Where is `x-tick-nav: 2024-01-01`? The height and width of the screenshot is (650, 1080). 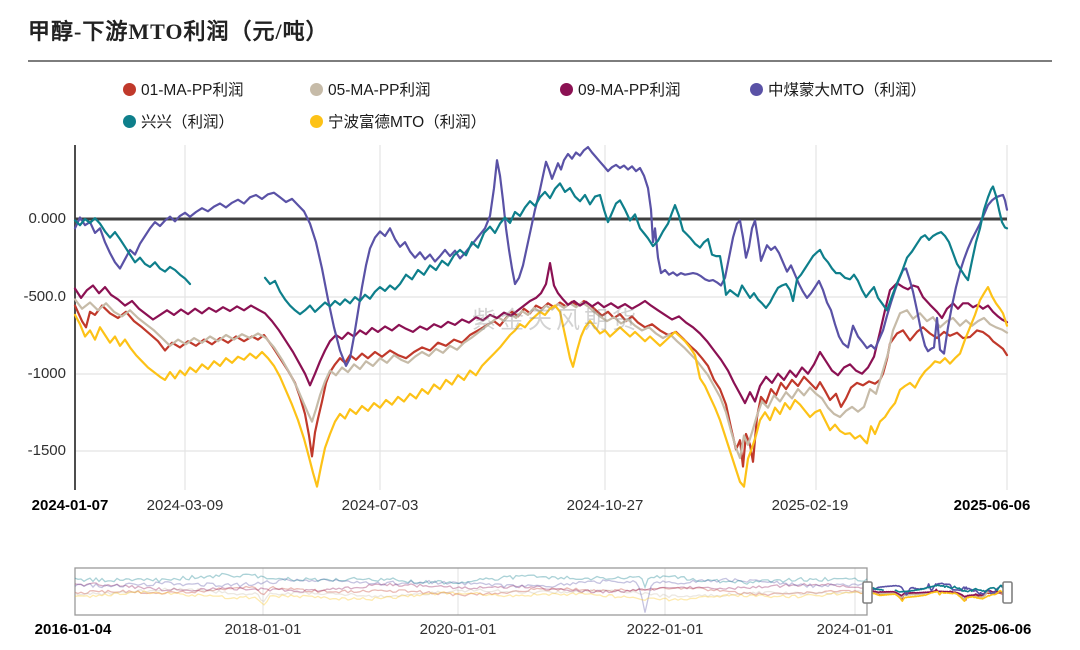 x-tick-nav: 2024-01-01 is located at coordinates (855, 629).